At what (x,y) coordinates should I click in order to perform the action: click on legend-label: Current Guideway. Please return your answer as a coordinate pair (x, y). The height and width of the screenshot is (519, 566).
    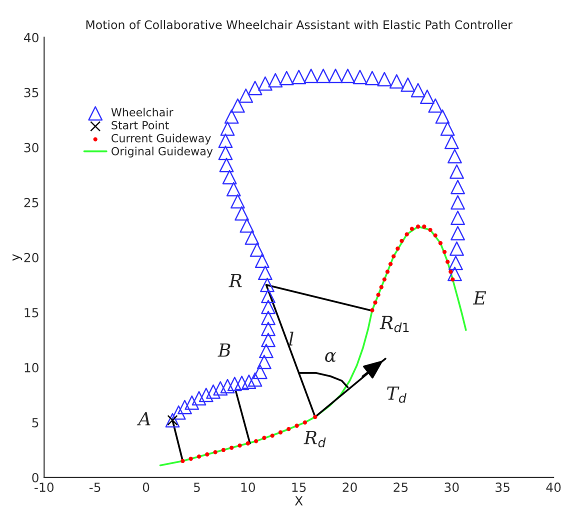
    Looking at the image, I should click on (161, 139).